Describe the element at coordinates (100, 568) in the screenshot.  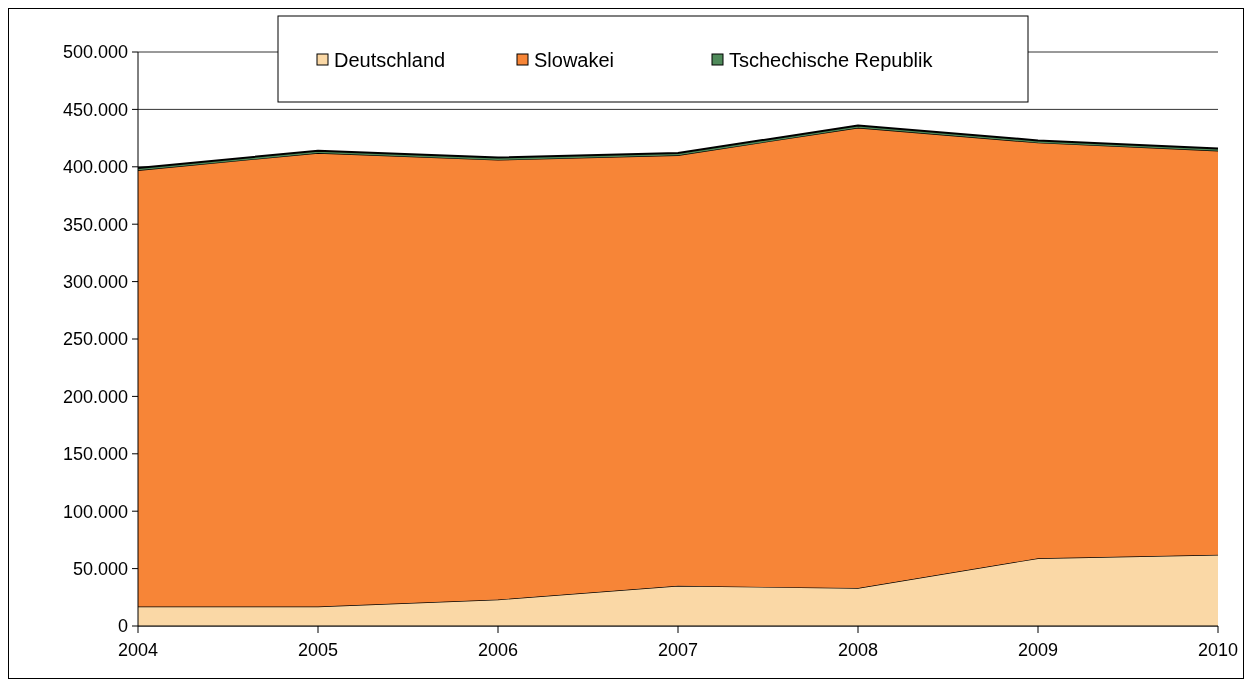
I see `y-tick-label: 50.000` at that location.